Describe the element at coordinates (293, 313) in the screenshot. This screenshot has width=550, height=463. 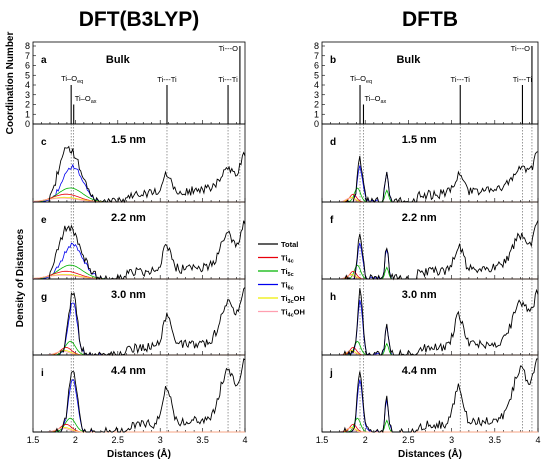
I see `legend-entry: Ti4cOH` at that location.